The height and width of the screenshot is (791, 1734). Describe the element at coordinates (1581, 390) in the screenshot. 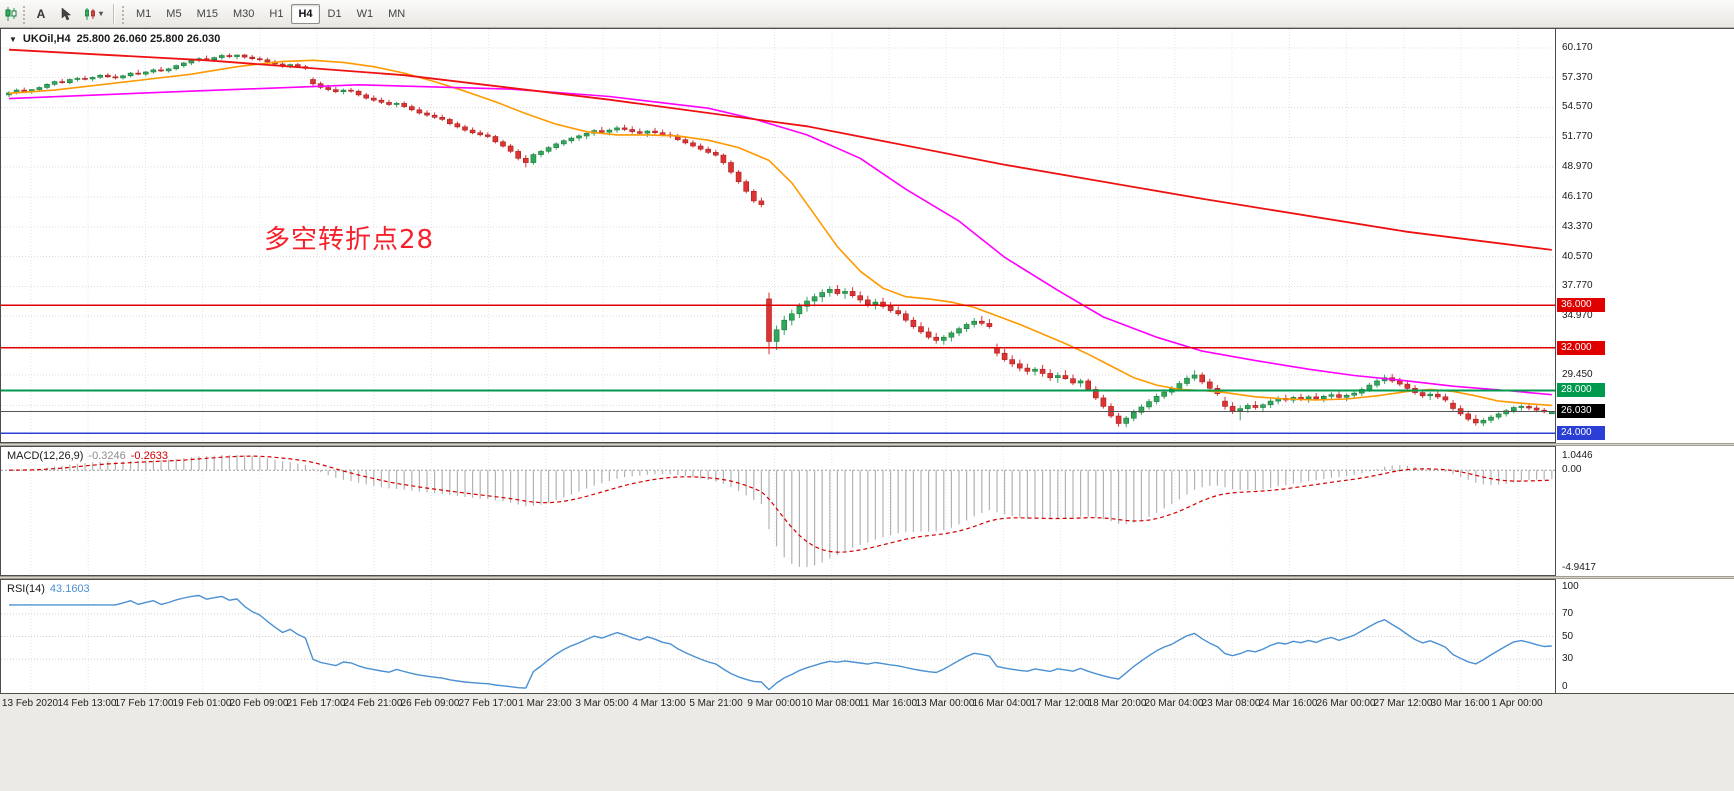

I see `hline-price-badge: 28.000` at that location.